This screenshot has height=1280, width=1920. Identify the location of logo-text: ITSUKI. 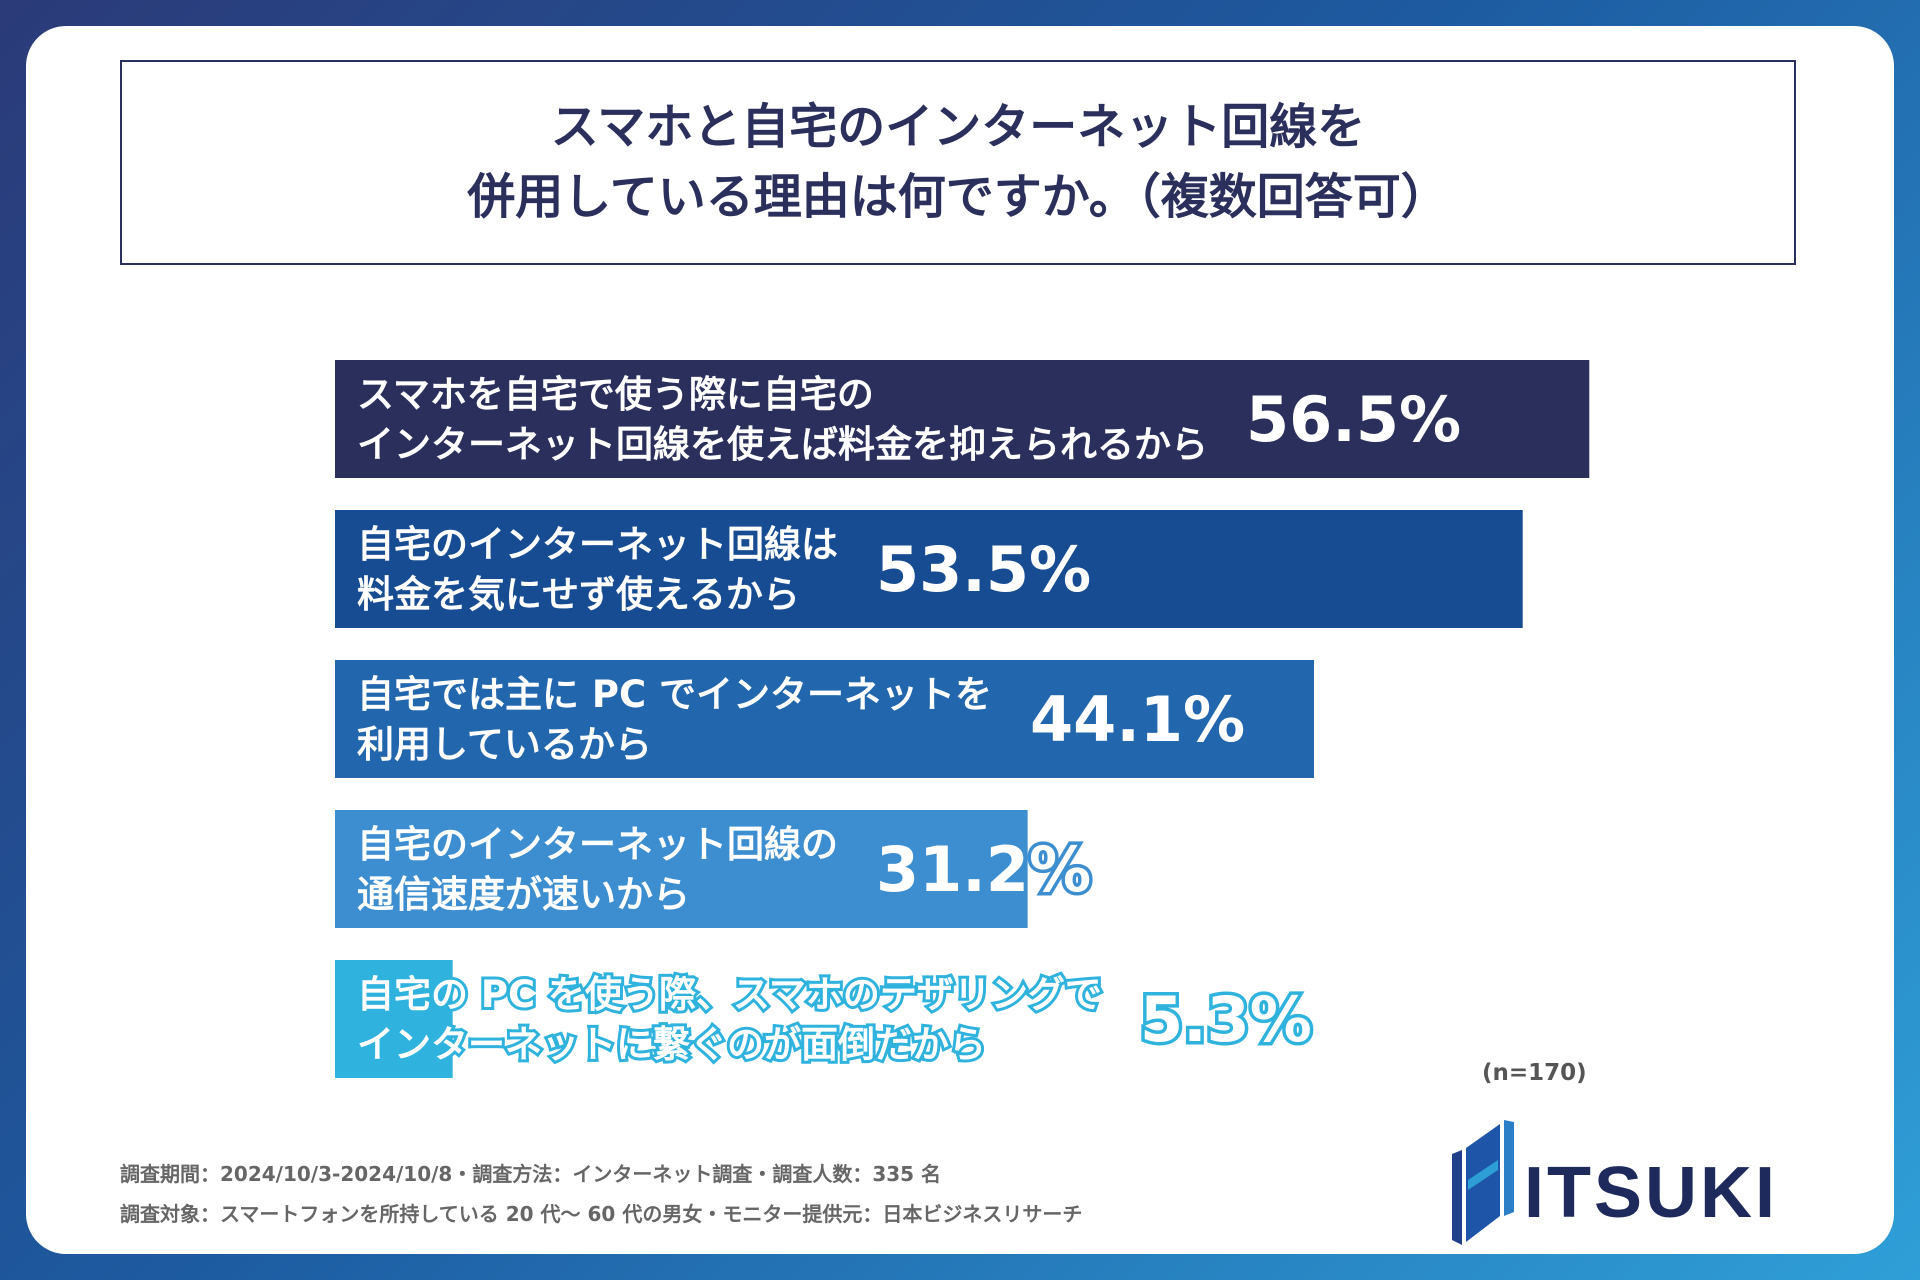
(1651, 1193).